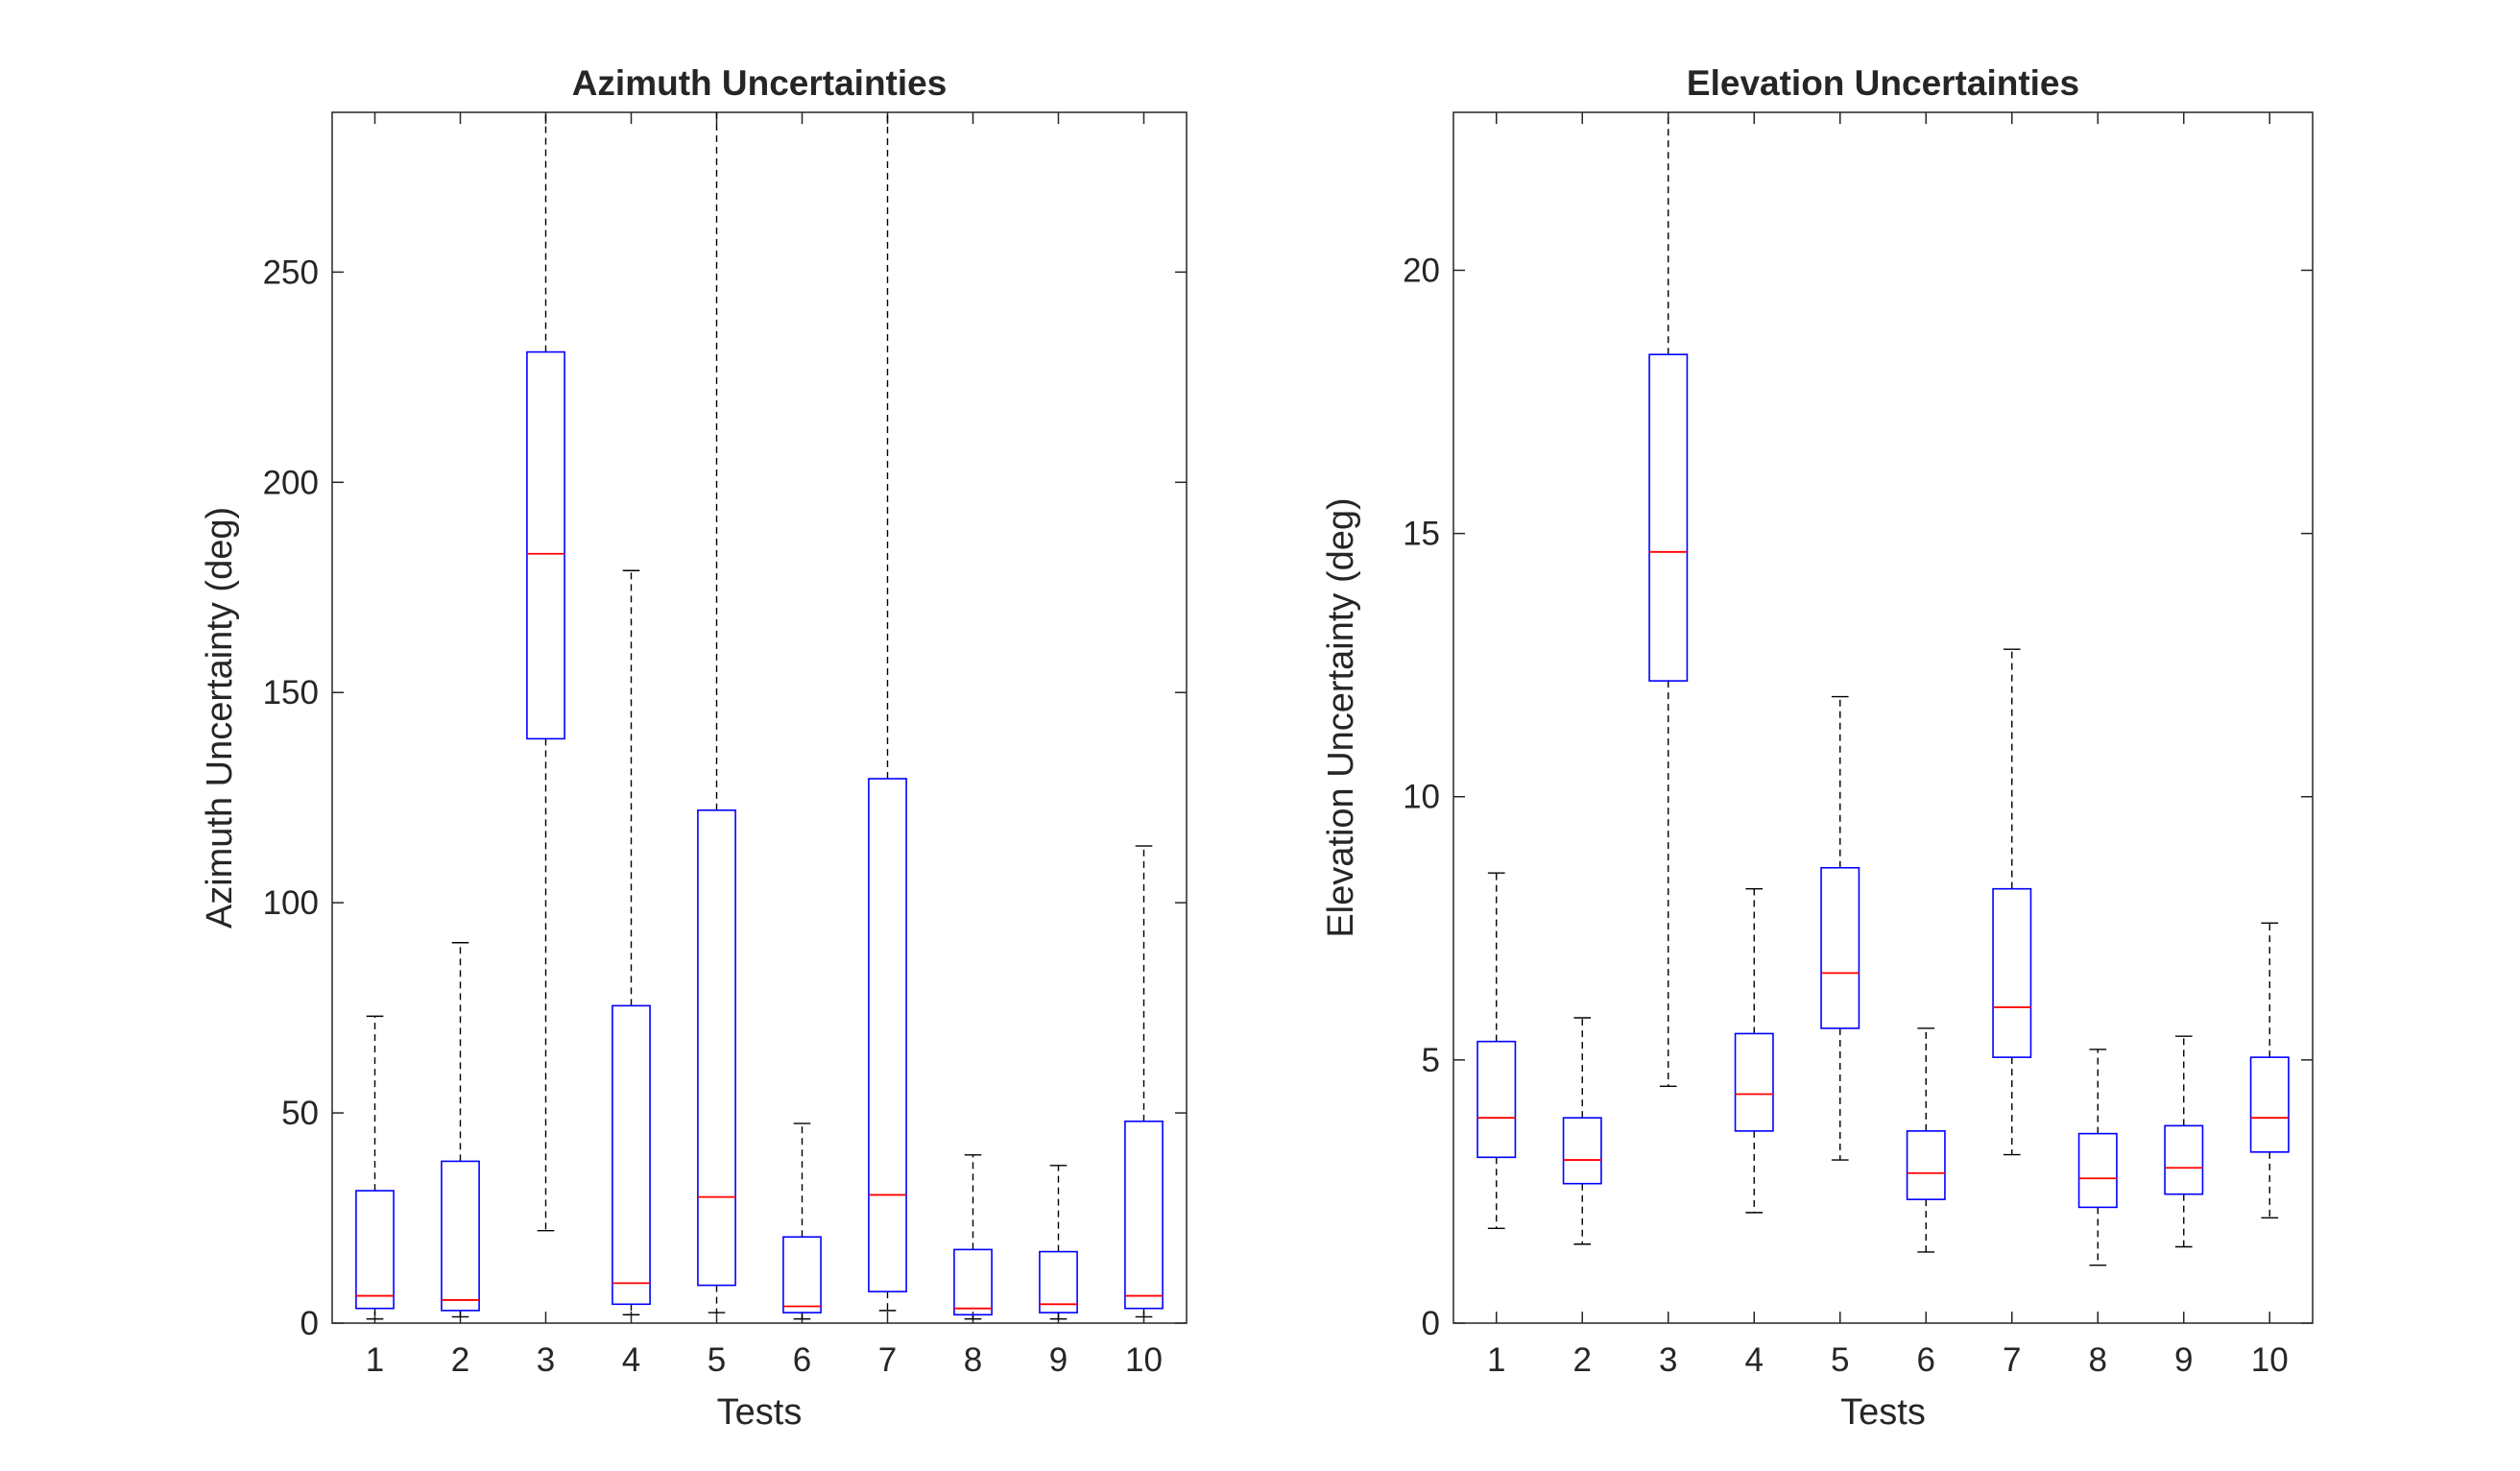 The image size is (2520, 1471). I want to click on chart-title: Elevation Uncertainties, so click(1883, 83).